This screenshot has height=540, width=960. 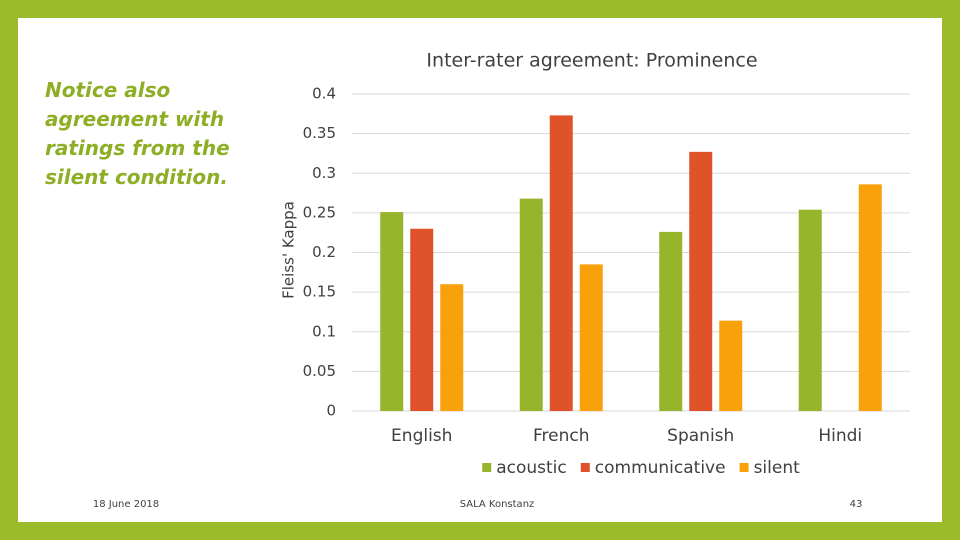 I want to click on y-tick-label: 0.2, so click(x=324, y=252).